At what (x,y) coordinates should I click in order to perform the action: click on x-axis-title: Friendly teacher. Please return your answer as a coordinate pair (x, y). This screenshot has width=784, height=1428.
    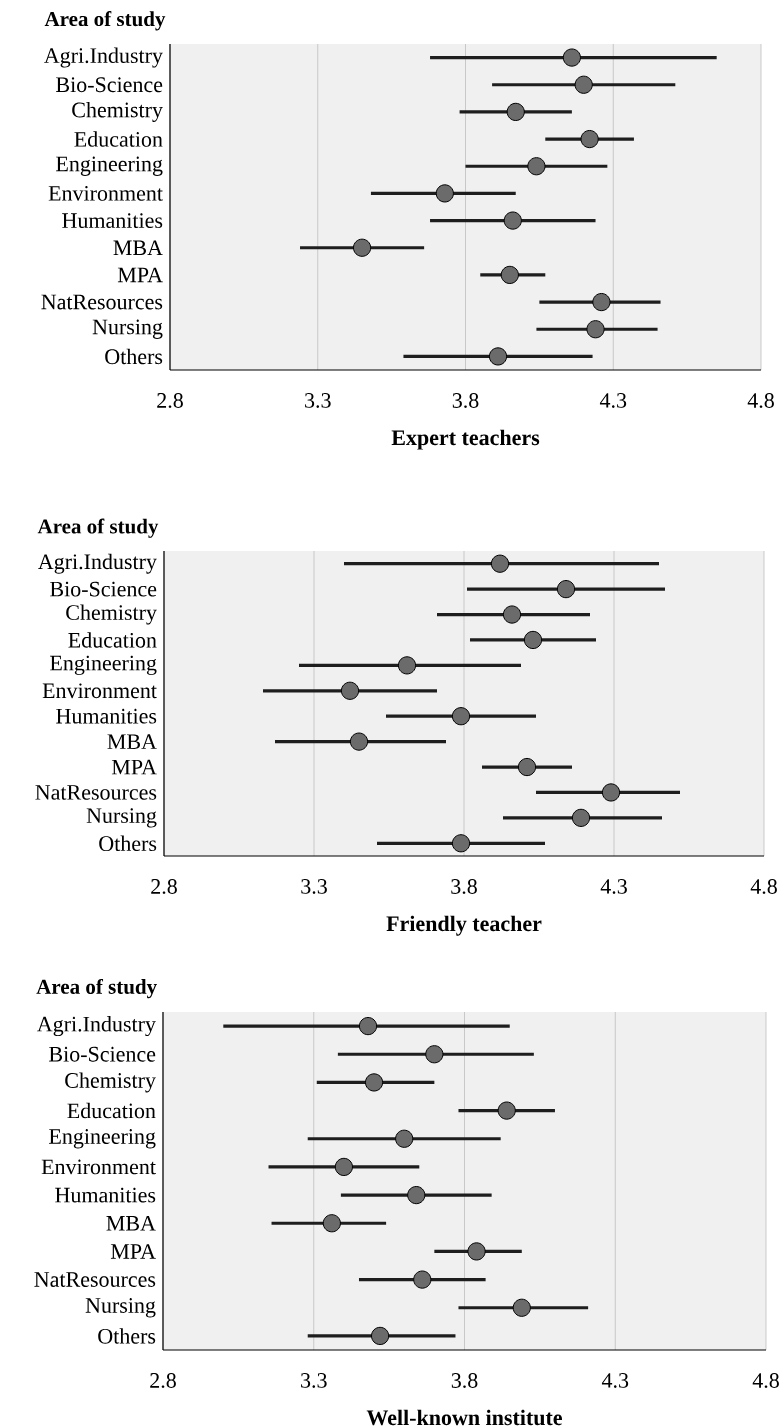
    Looking at the image, I should click on (464, 925).